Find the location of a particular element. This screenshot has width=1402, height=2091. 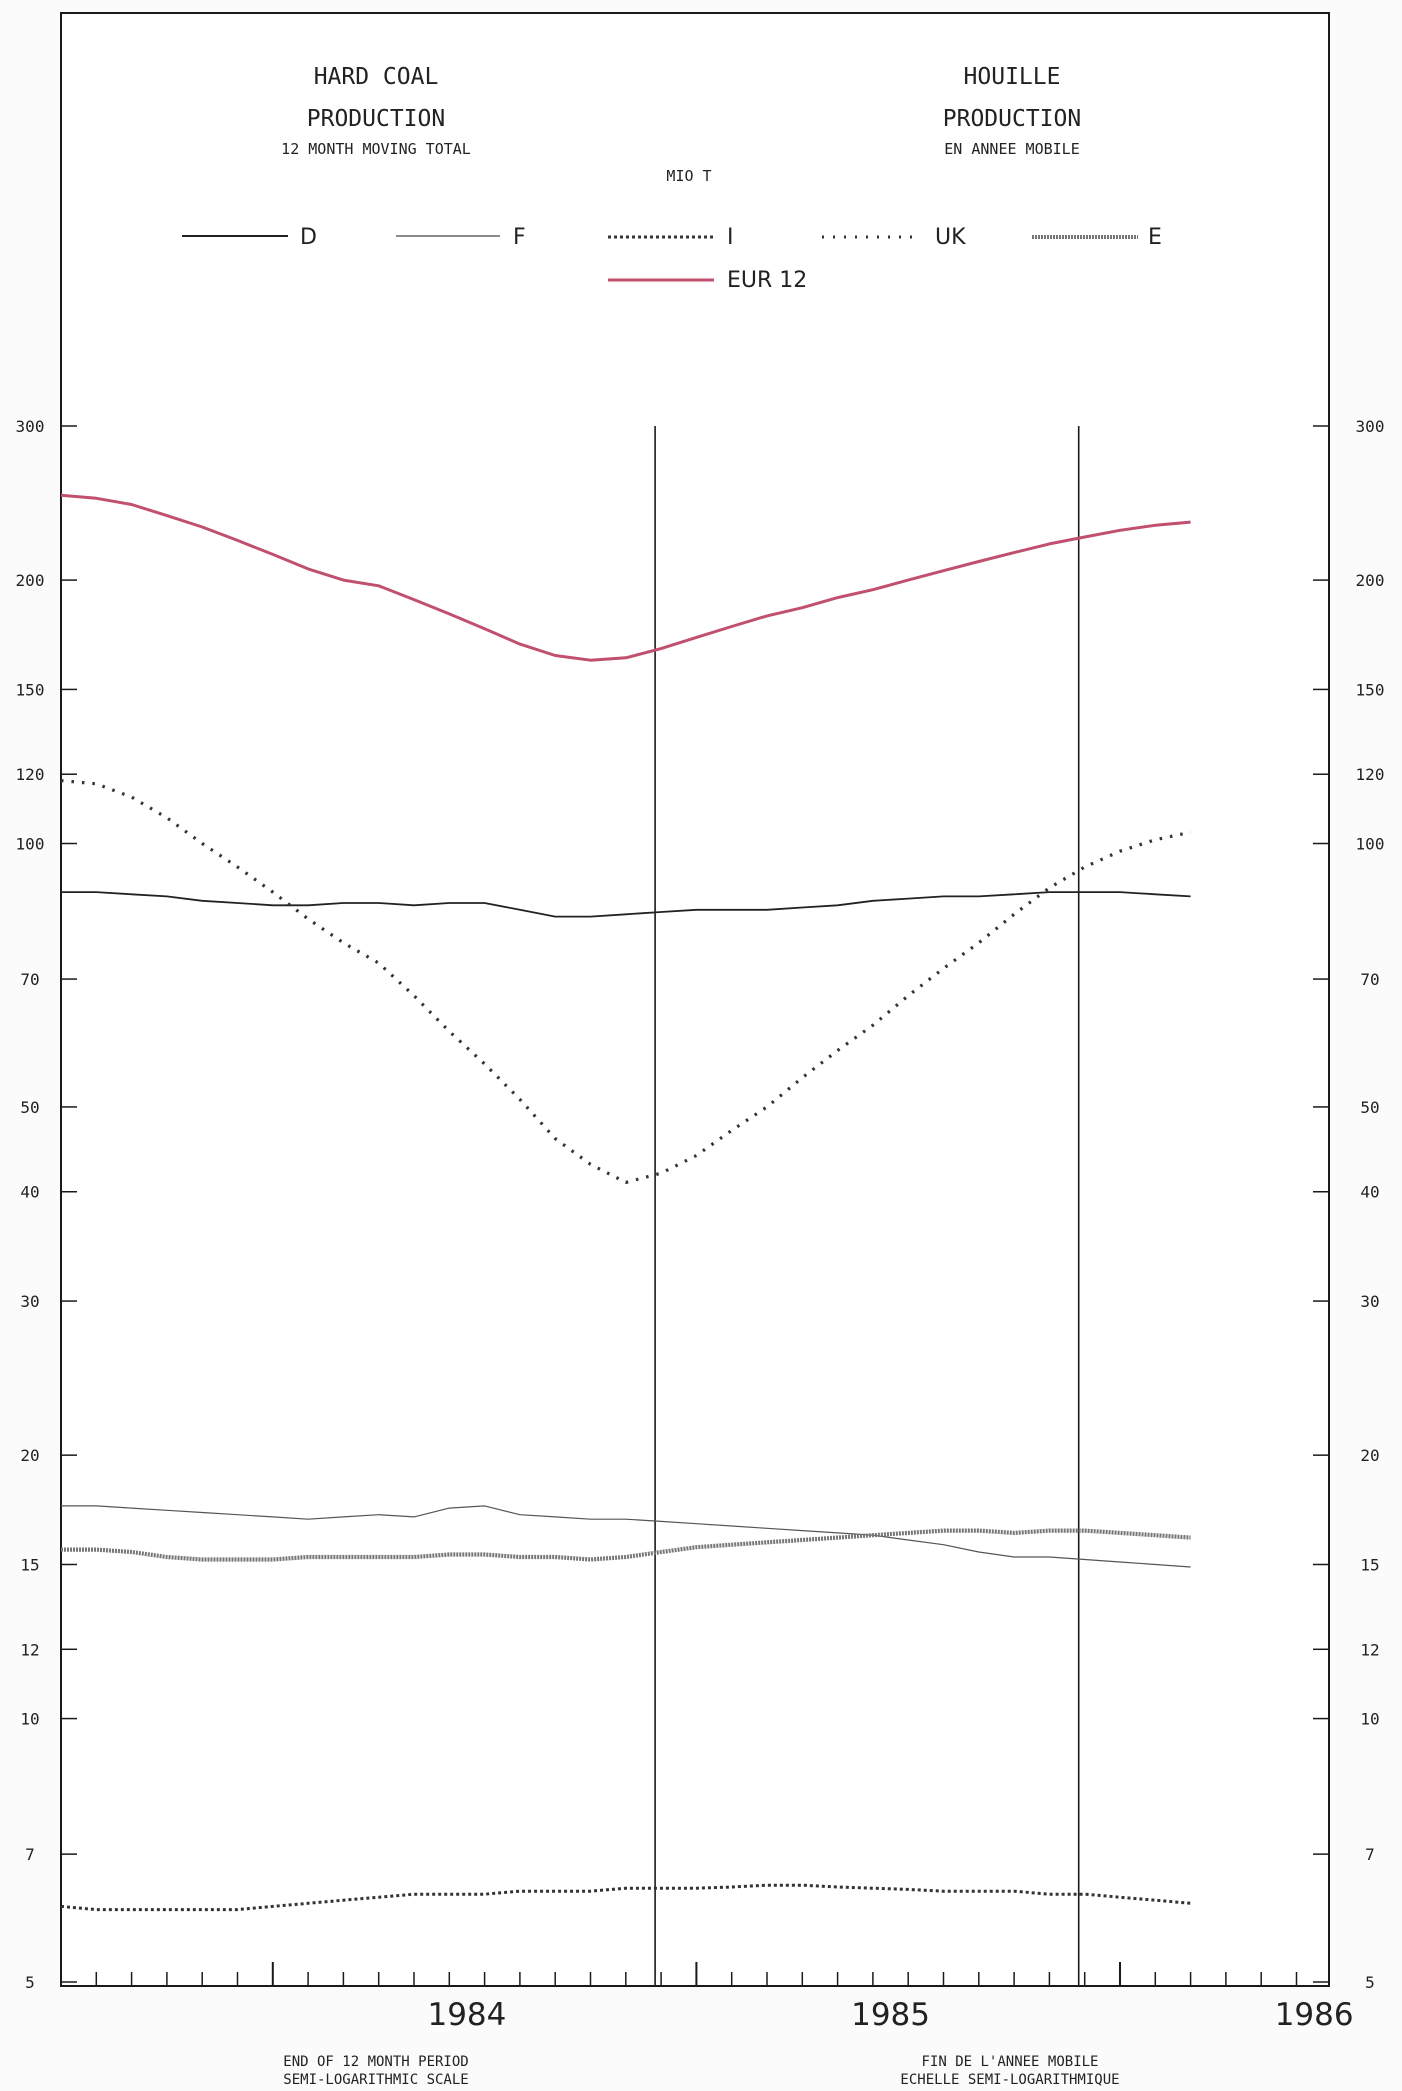

y-tick-label-right: 100 is located at coordinates (1370, 844).